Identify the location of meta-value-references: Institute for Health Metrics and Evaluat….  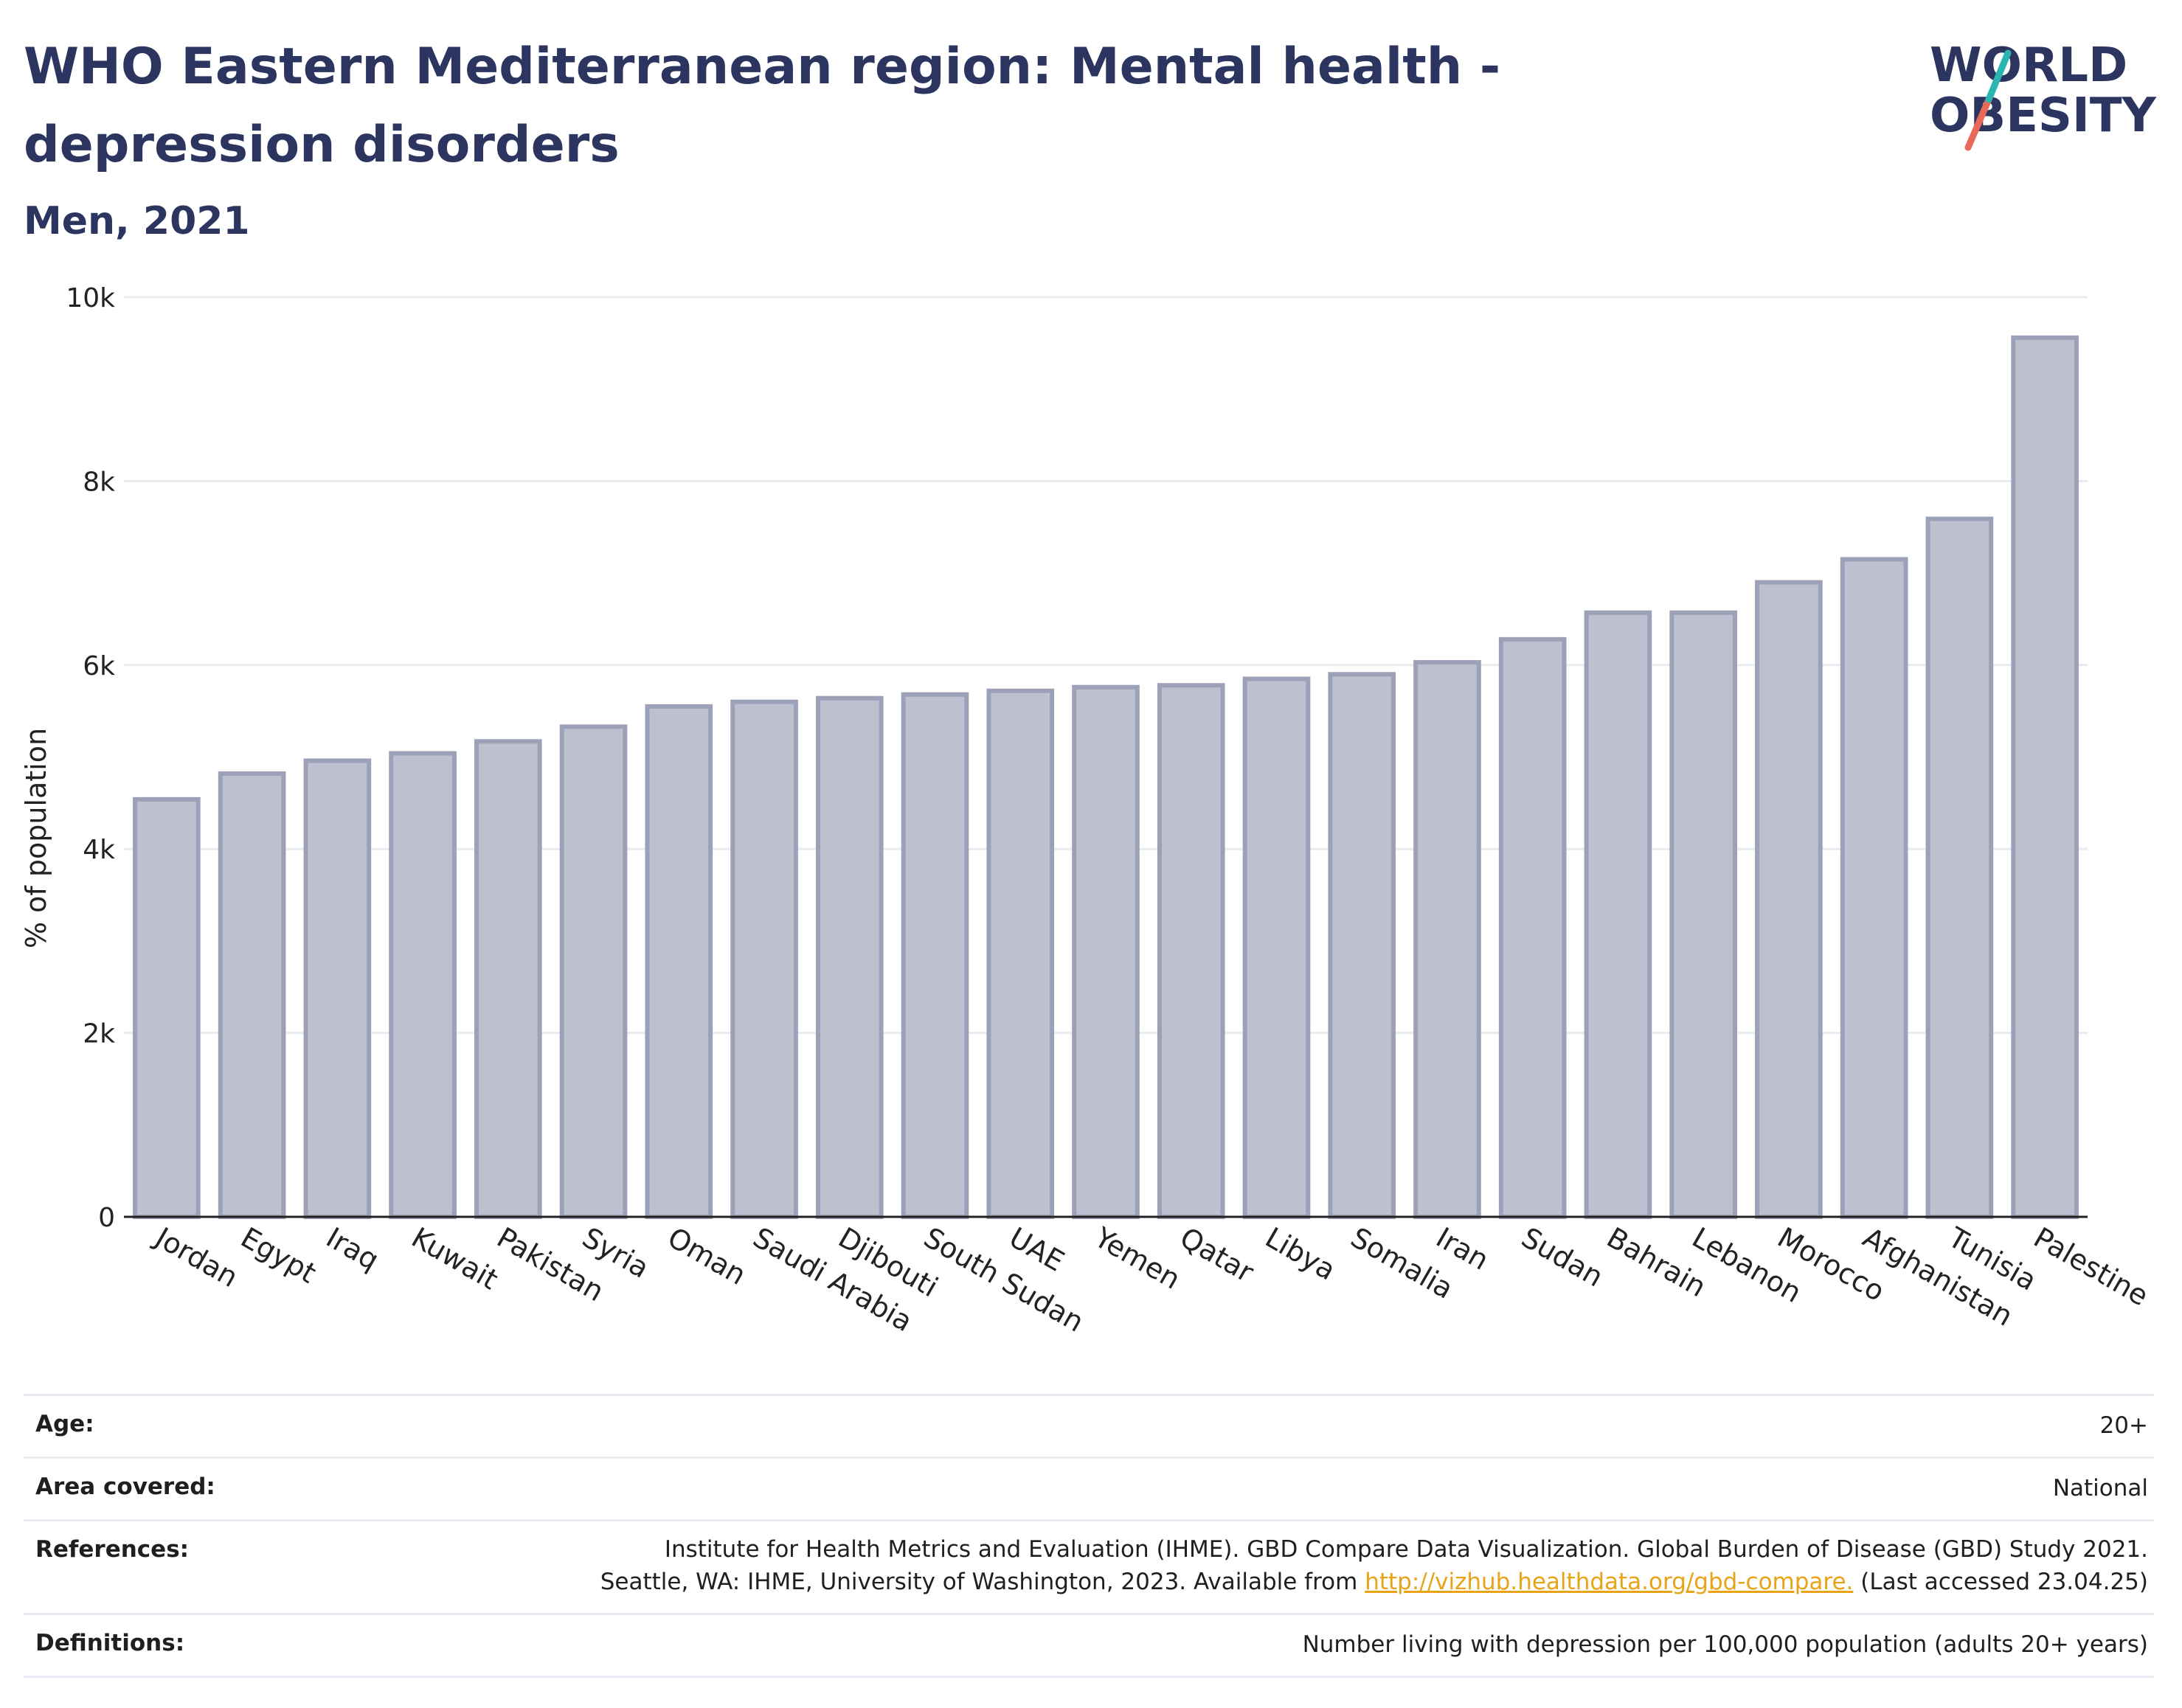
(1374, 1565).